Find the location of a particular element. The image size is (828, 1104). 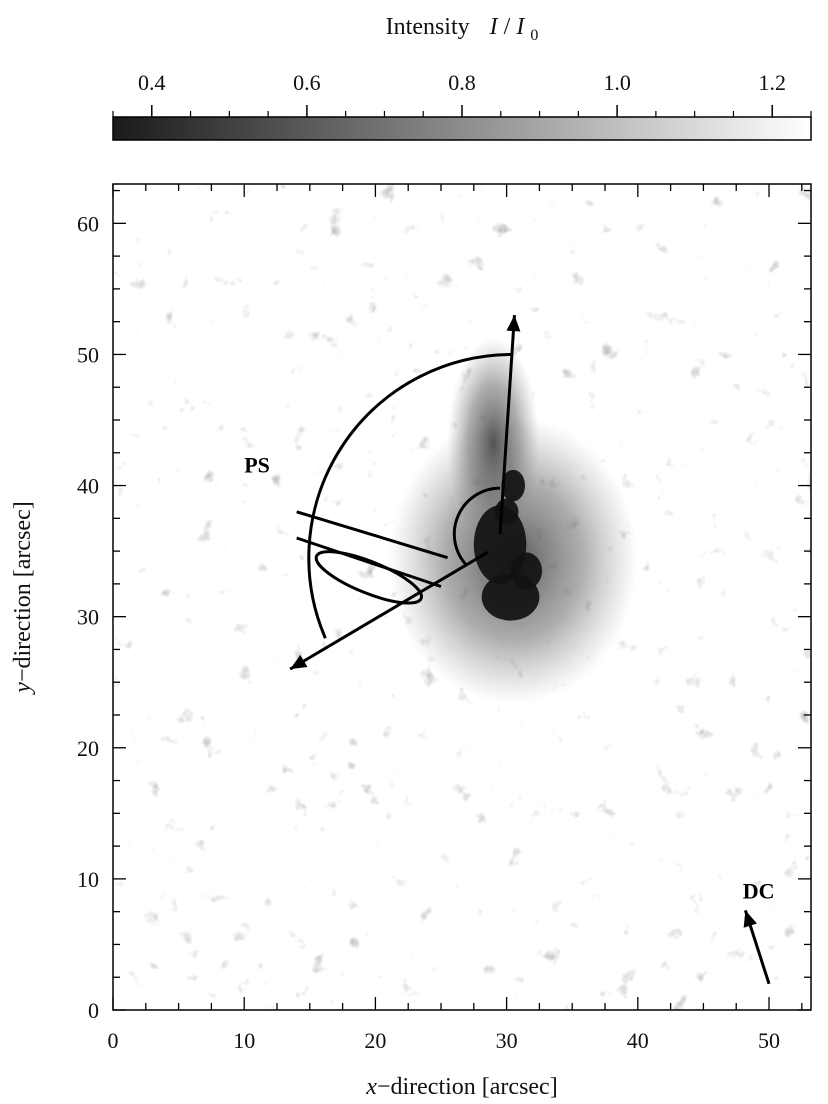

y-tick-label: 50 is located at coordinates (88, 354).